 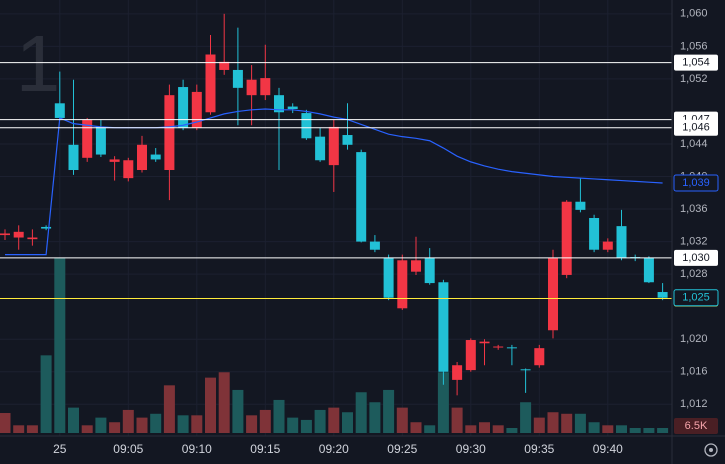 I want to click on price-label: 1,054, so click(x=696, y=63).